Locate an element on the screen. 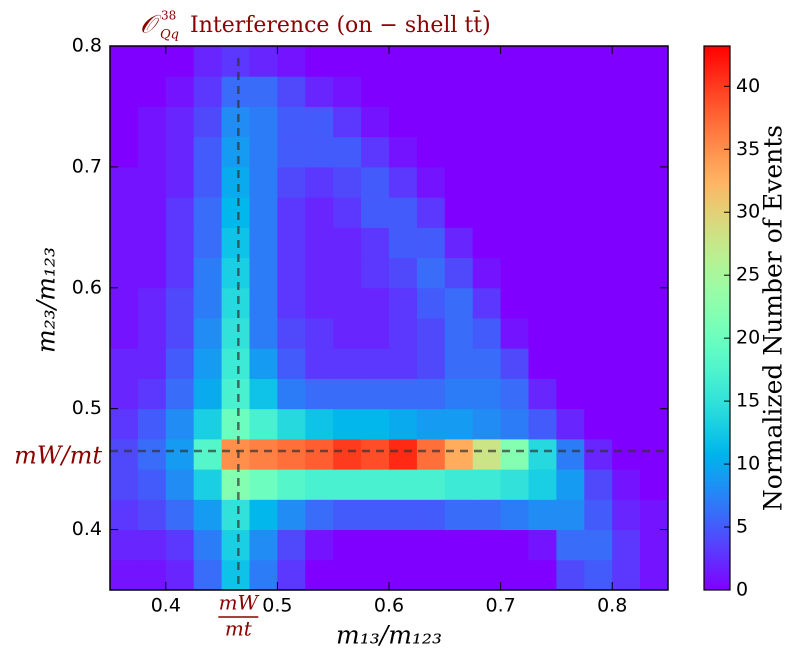  reference-label: mW is located at coordinates (239, 603).